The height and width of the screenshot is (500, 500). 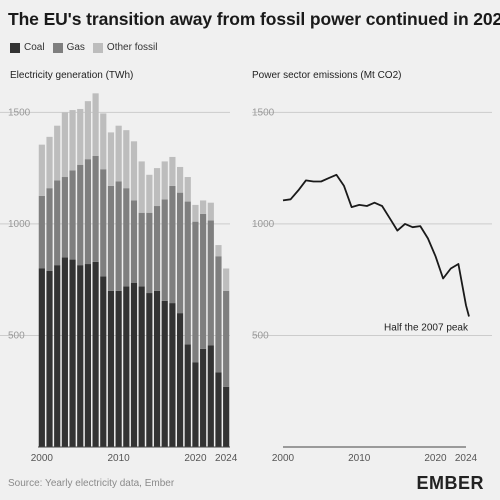 What do you see at coordinates (103, 141) in the screenshot?
I see `bar-other-fossil-2008` at bounding box center [103, 141].